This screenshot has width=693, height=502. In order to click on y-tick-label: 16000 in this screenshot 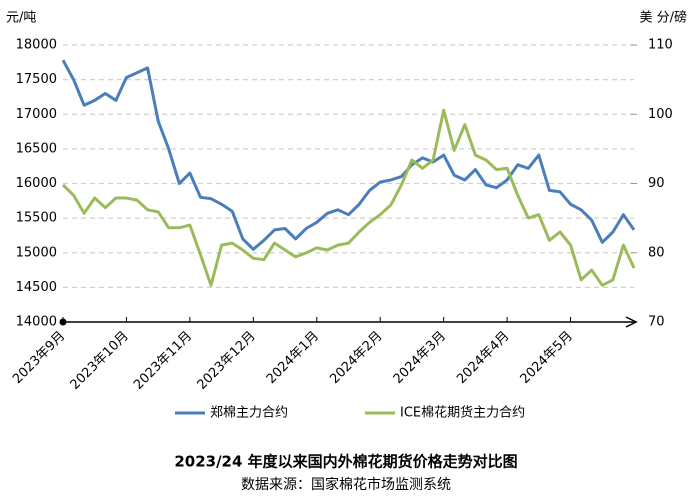, I will do `click(36, 183)`.